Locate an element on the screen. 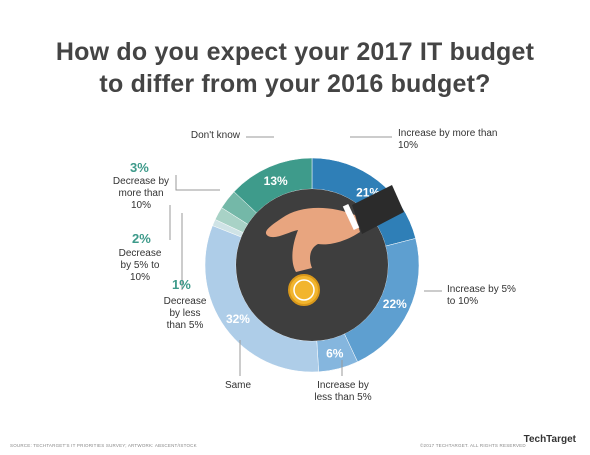 This screenshot has width=590, height=455. value-label: 1% is located at coordinates (181, 284).